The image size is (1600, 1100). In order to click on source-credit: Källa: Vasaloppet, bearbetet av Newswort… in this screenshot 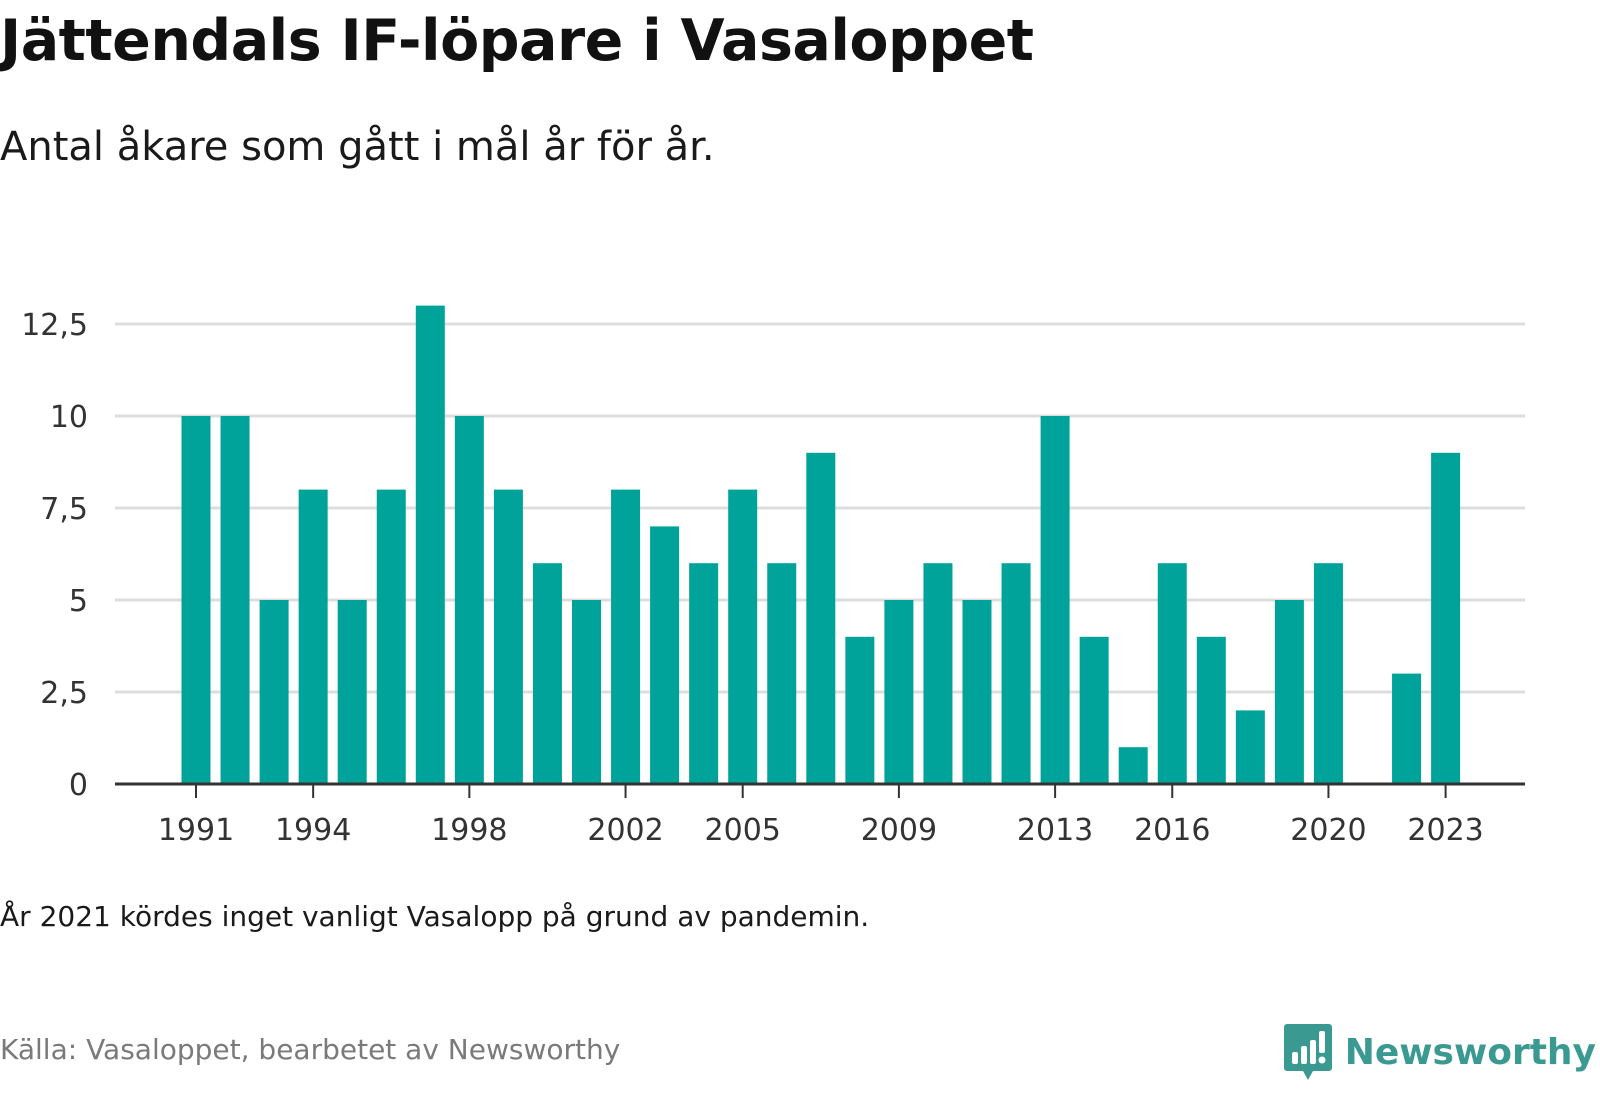, I will do `click(310, 1049)`.